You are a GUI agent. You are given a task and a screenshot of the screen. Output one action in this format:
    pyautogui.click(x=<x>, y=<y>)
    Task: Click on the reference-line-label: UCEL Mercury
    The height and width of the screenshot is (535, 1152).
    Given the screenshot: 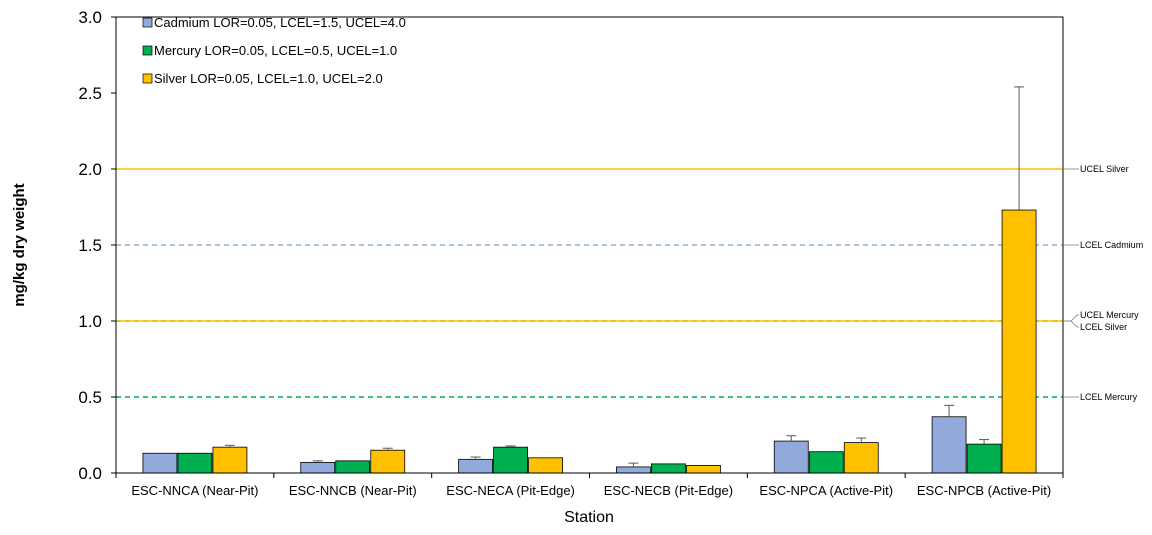 What is the action you would take?
    pyautogui.click(x=1109, y=315)
    